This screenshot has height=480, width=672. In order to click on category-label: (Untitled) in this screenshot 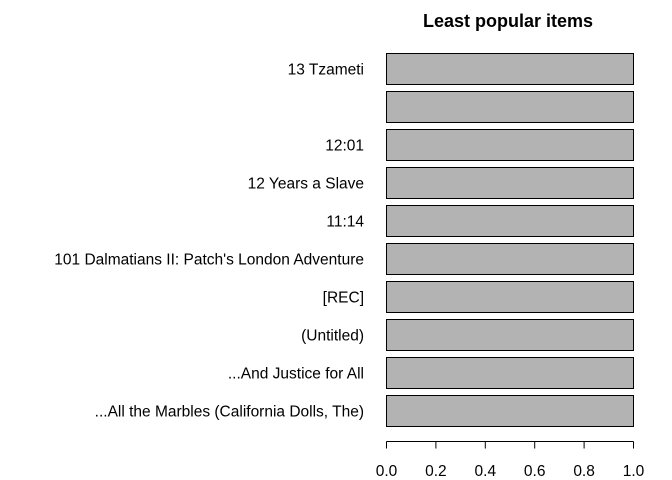, I will do `click(332, 336)`.